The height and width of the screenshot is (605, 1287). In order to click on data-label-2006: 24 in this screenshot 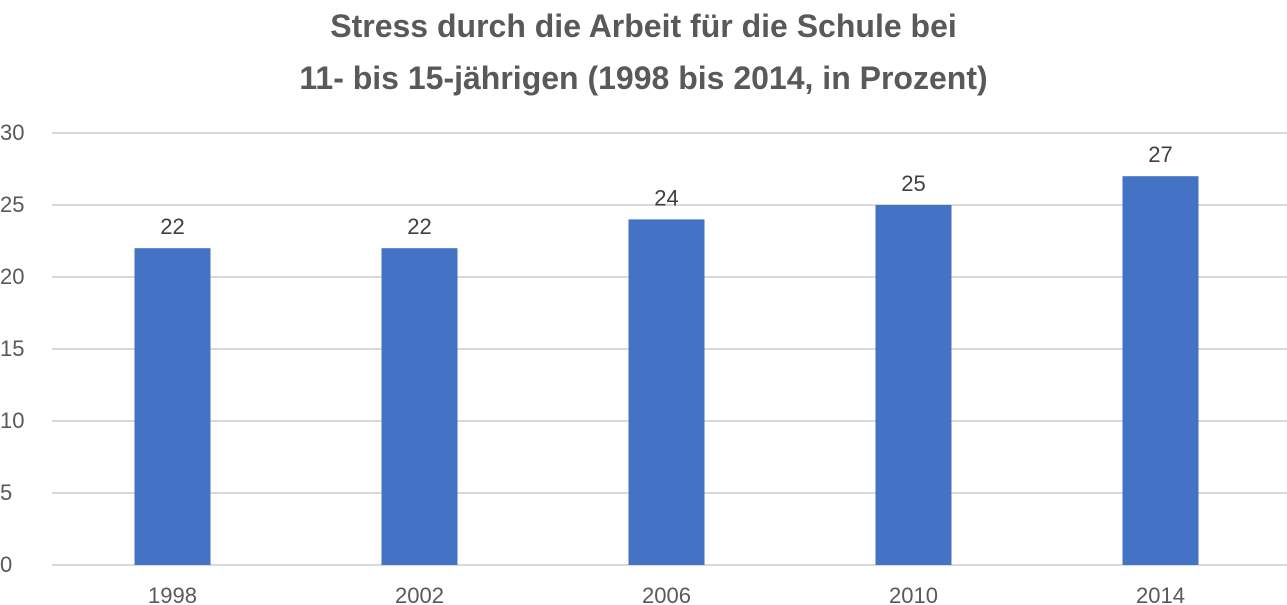, I will do `click(666, 197)`.